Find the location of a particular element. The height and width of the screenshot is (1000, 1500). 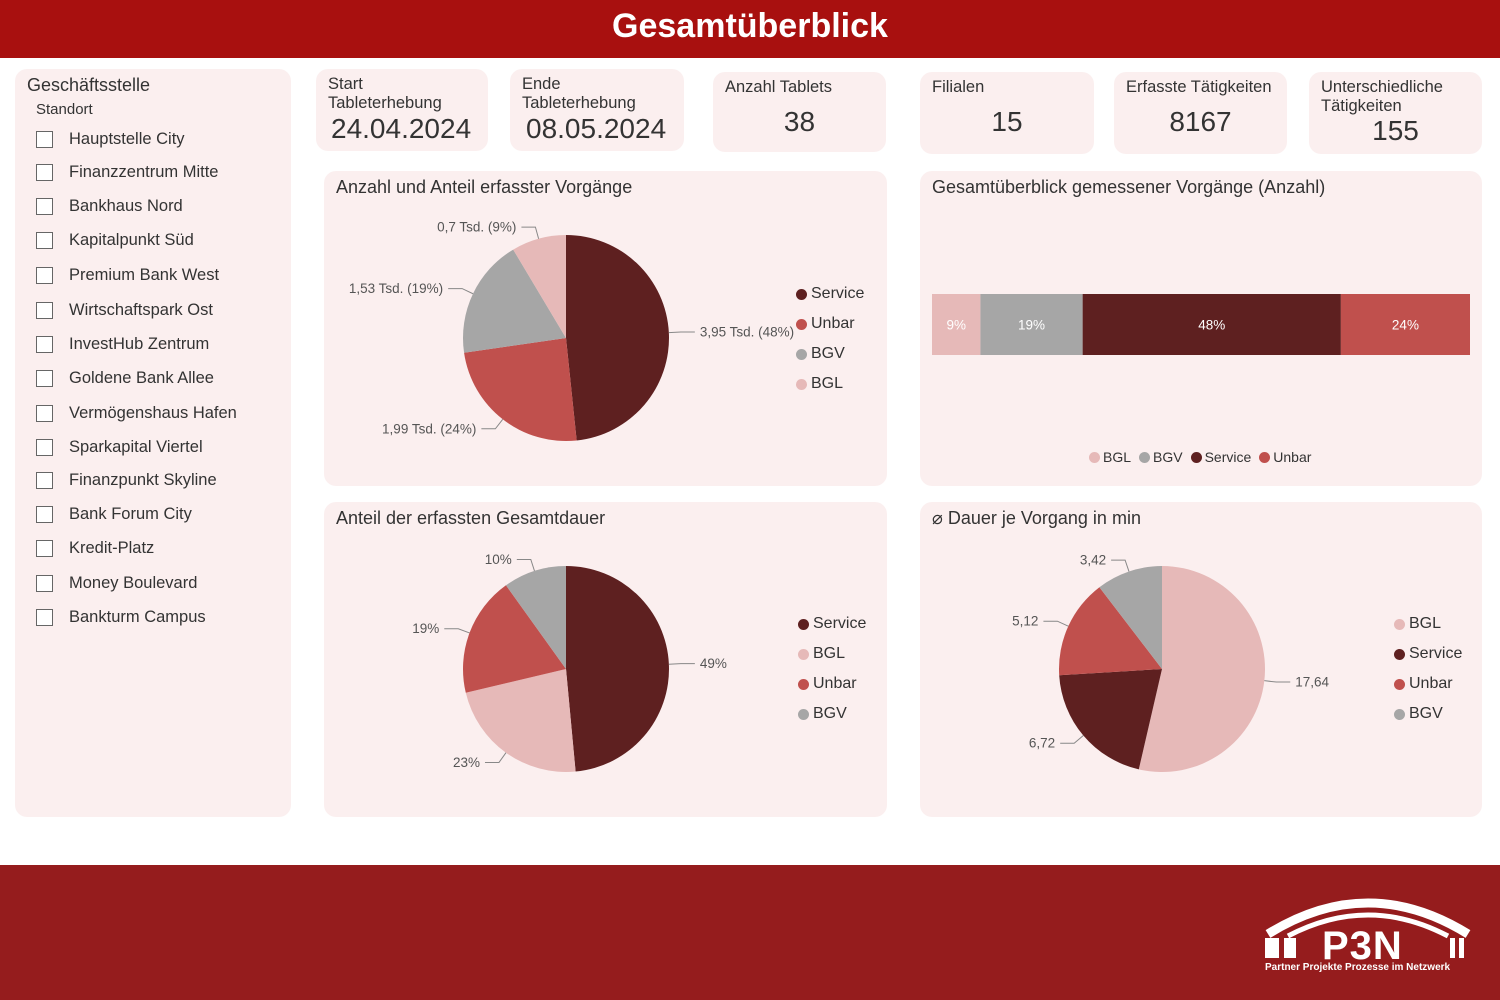

chart-title: Anzahl und Anteil erfasster Vorgänge is located at coordinates (484, 187).